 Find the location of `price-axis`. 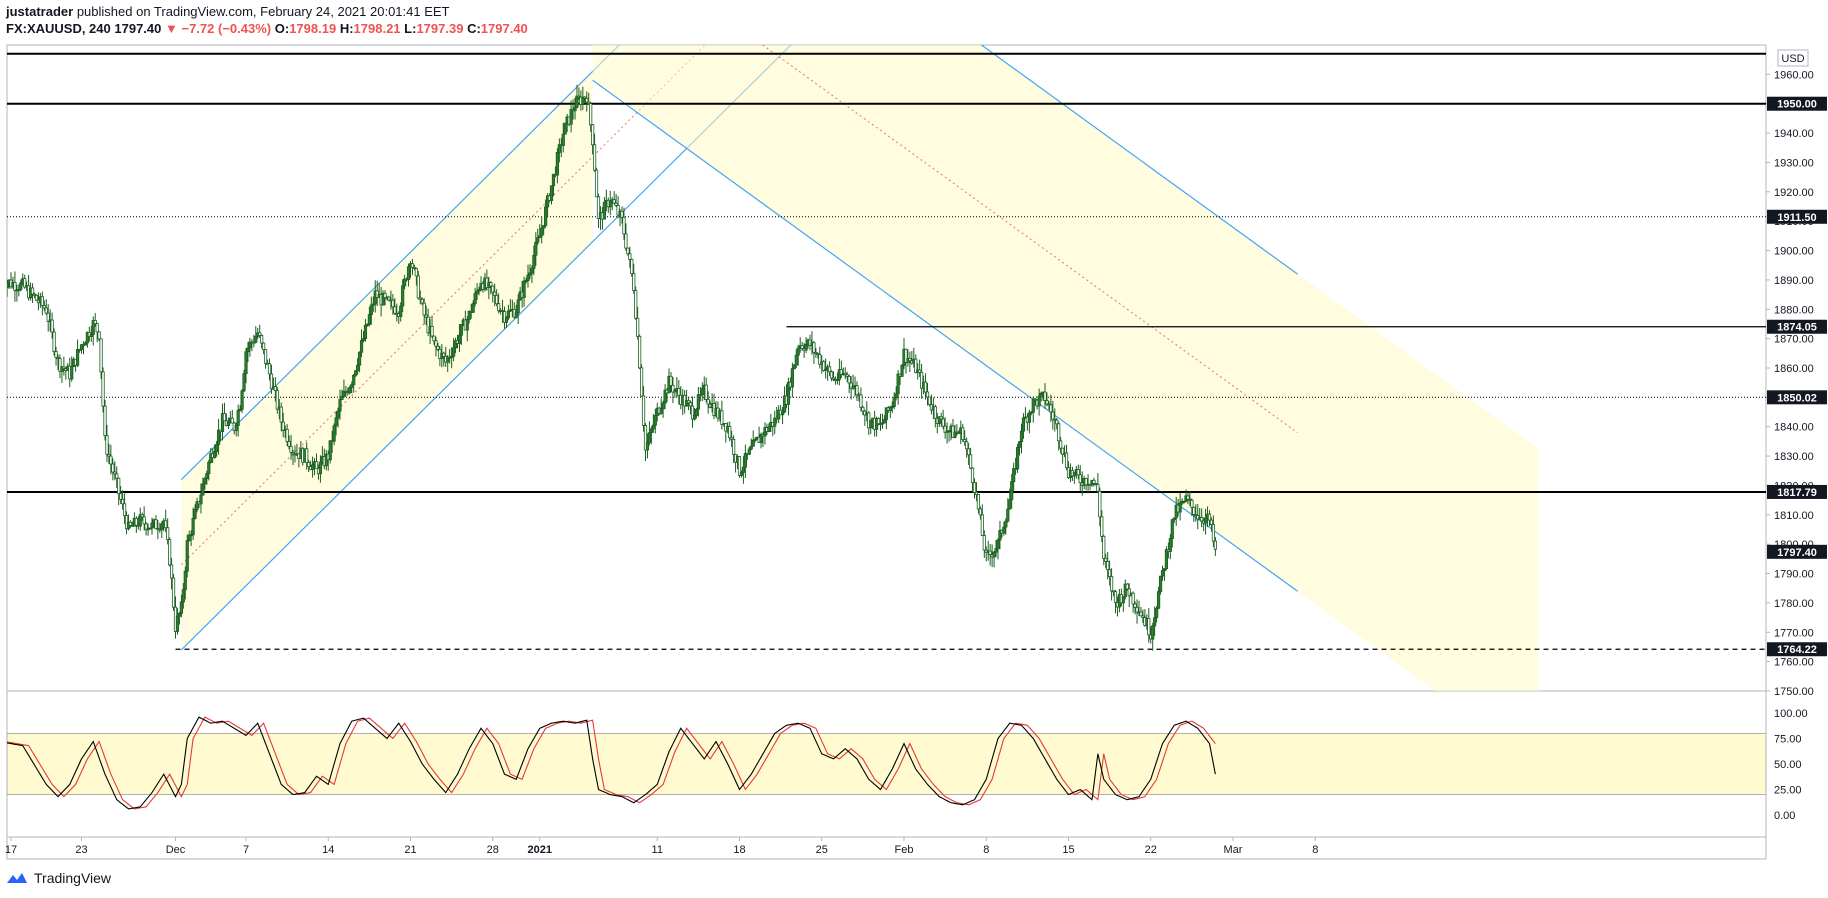

price-axis is located at coordinates (1797, 441).